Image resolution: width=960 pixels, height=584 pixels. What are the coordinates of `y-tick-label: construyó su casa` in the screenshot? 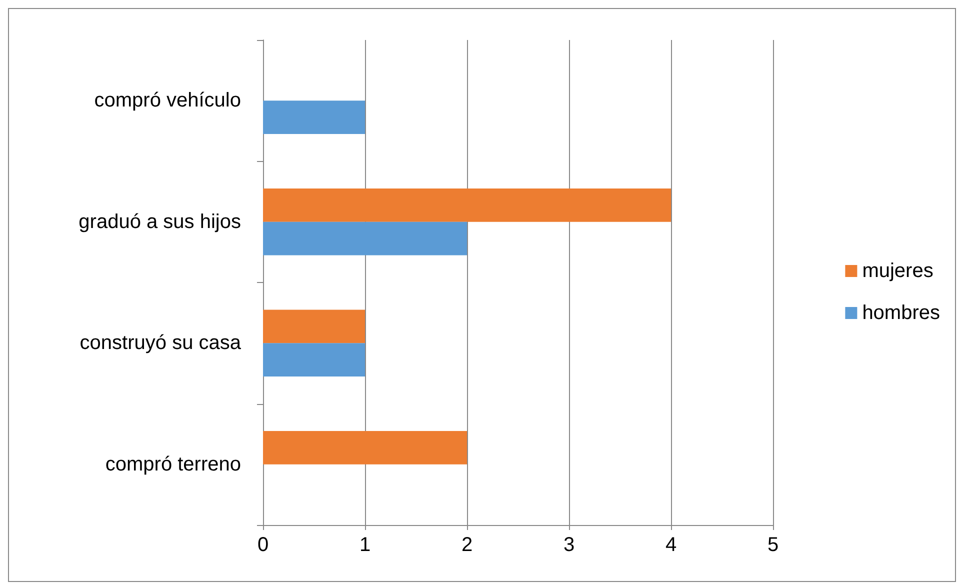 It's located at (161, 343).